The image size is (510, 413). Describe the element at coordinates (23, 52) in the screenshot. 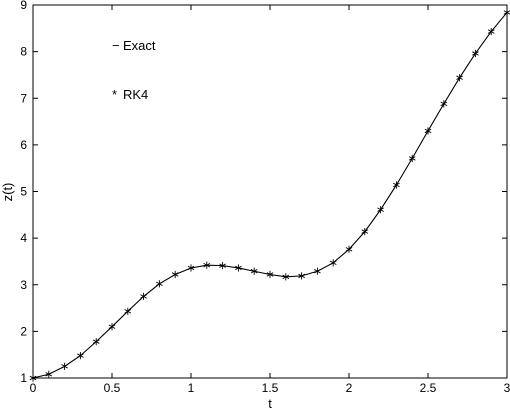

I see `y-tick-label: 8` at that location.